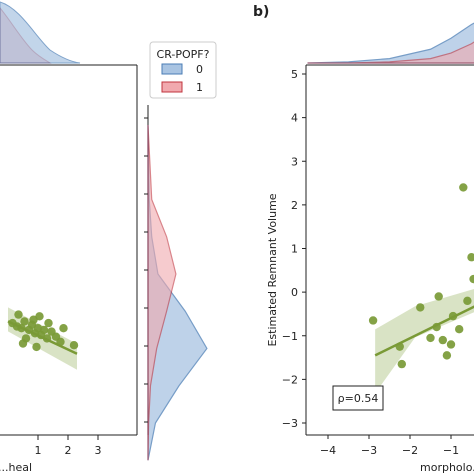 The width and height of the screenshot is (474, 474). Describe the element at coordinates (451, 450) in the screenshot. I see `panel-b-x-tick-label-3: −1` at that location.